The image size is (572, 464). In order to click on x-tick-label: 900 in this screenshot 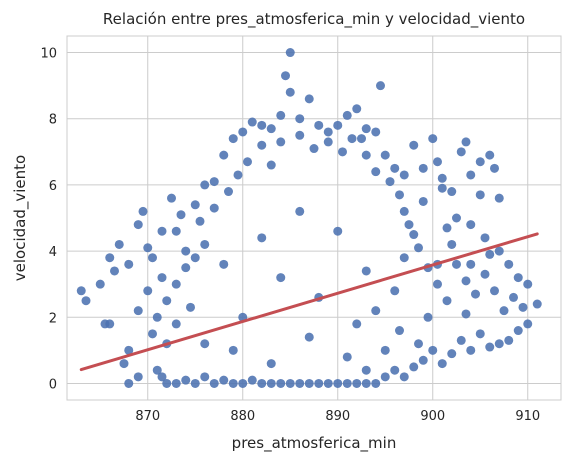, I will do `click(432, 416)`.